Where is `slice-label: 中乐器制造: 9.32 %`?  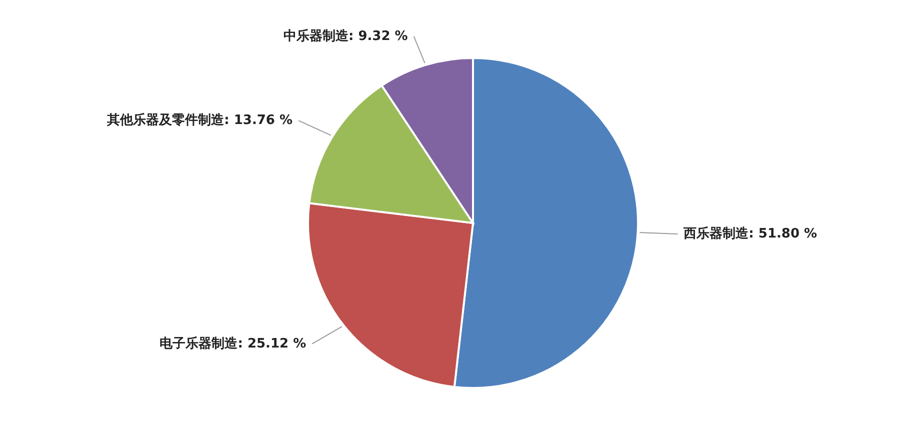 slice-label: 中乐器制造: 9.32 % is located at coordinates (345, 36).